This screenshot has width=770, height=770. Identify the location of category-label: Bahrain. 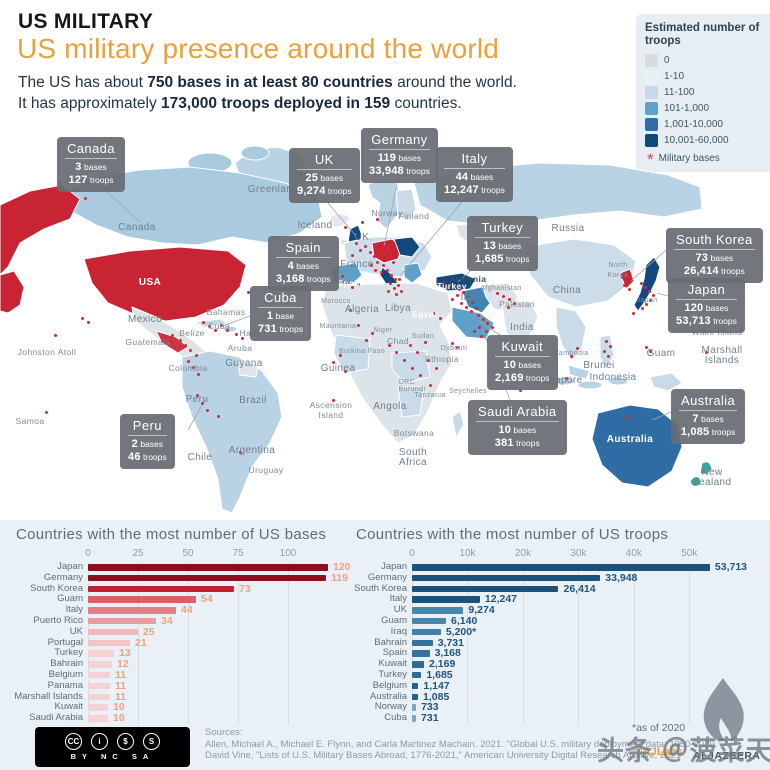
(390, 642).